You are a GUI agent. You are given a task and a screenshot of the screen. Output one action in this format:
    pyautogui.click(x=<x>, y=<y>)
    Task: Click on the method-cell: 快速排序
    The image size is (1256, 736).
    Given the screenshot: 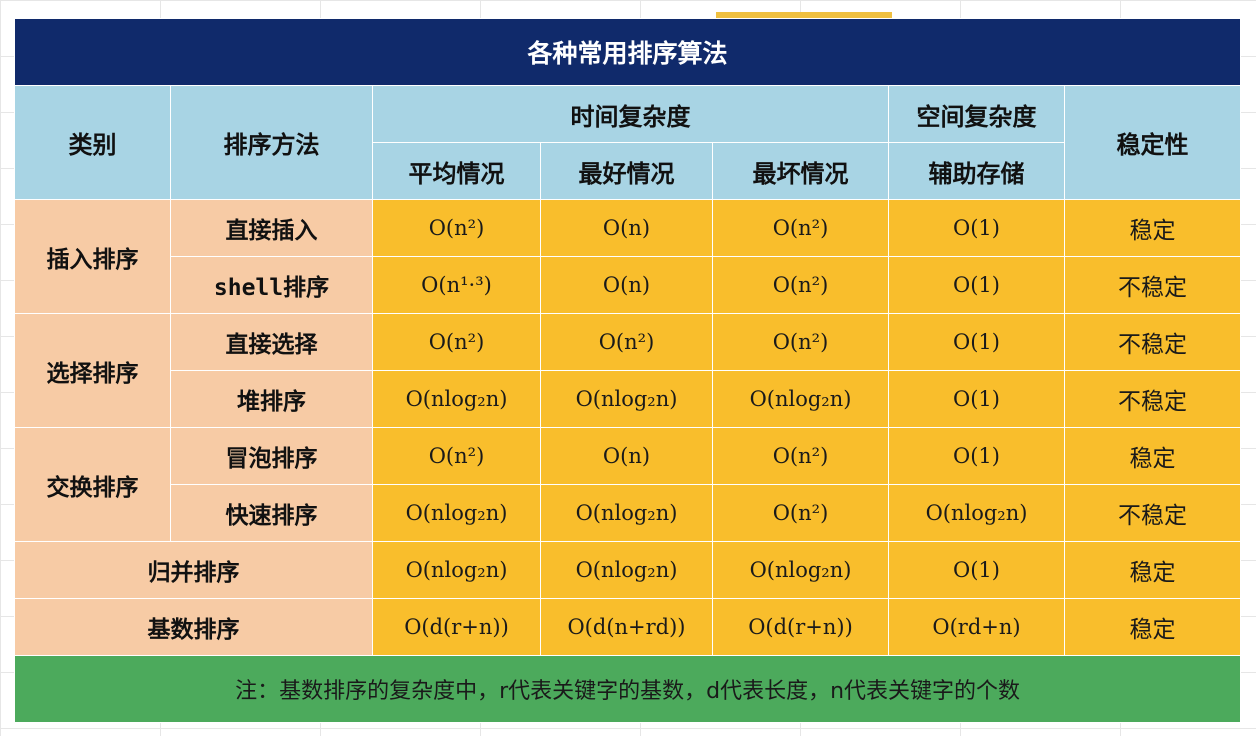 What is the action you would take?
    pyautogui.click(x=271, y=513)
    